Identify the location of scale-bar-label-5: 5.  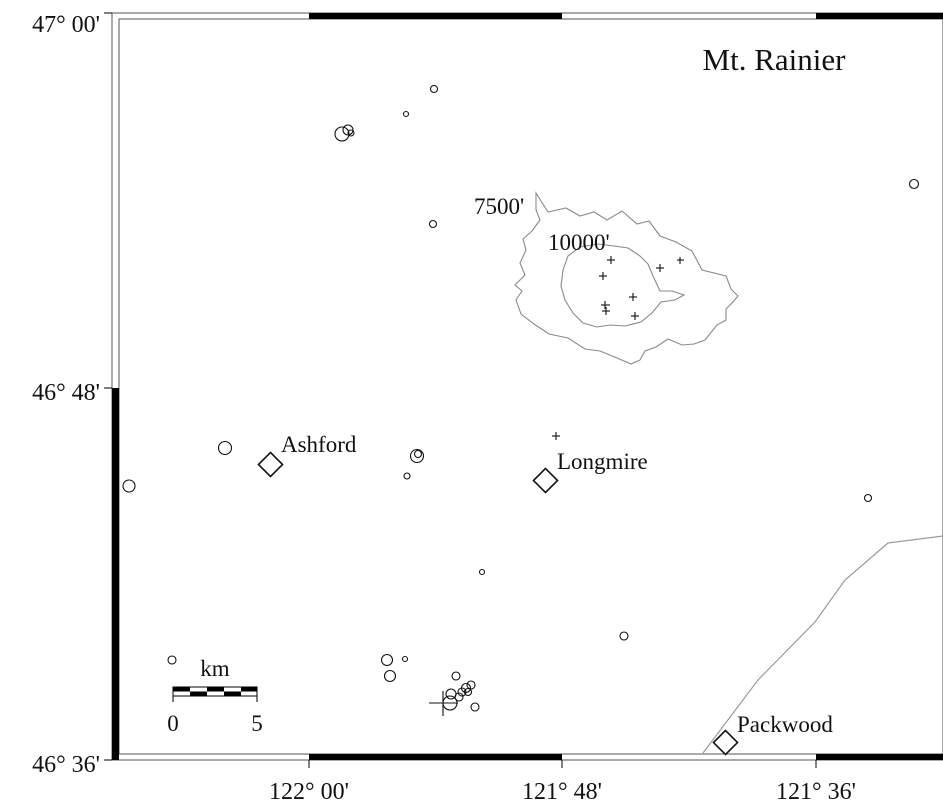
(257, 723).